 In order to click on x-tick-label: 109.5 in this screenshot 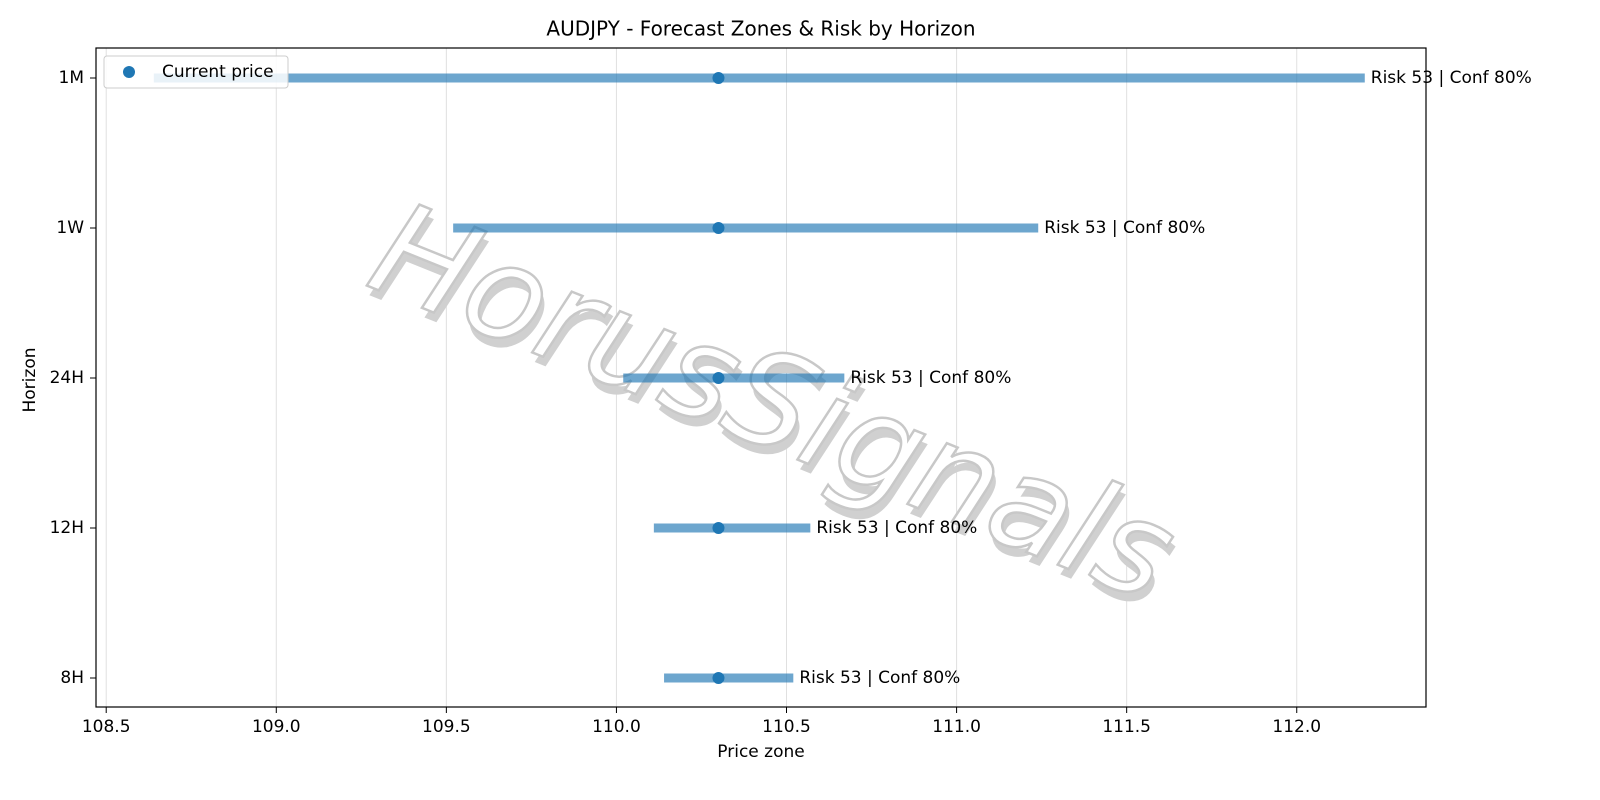, I will do `click(446, 727)`.